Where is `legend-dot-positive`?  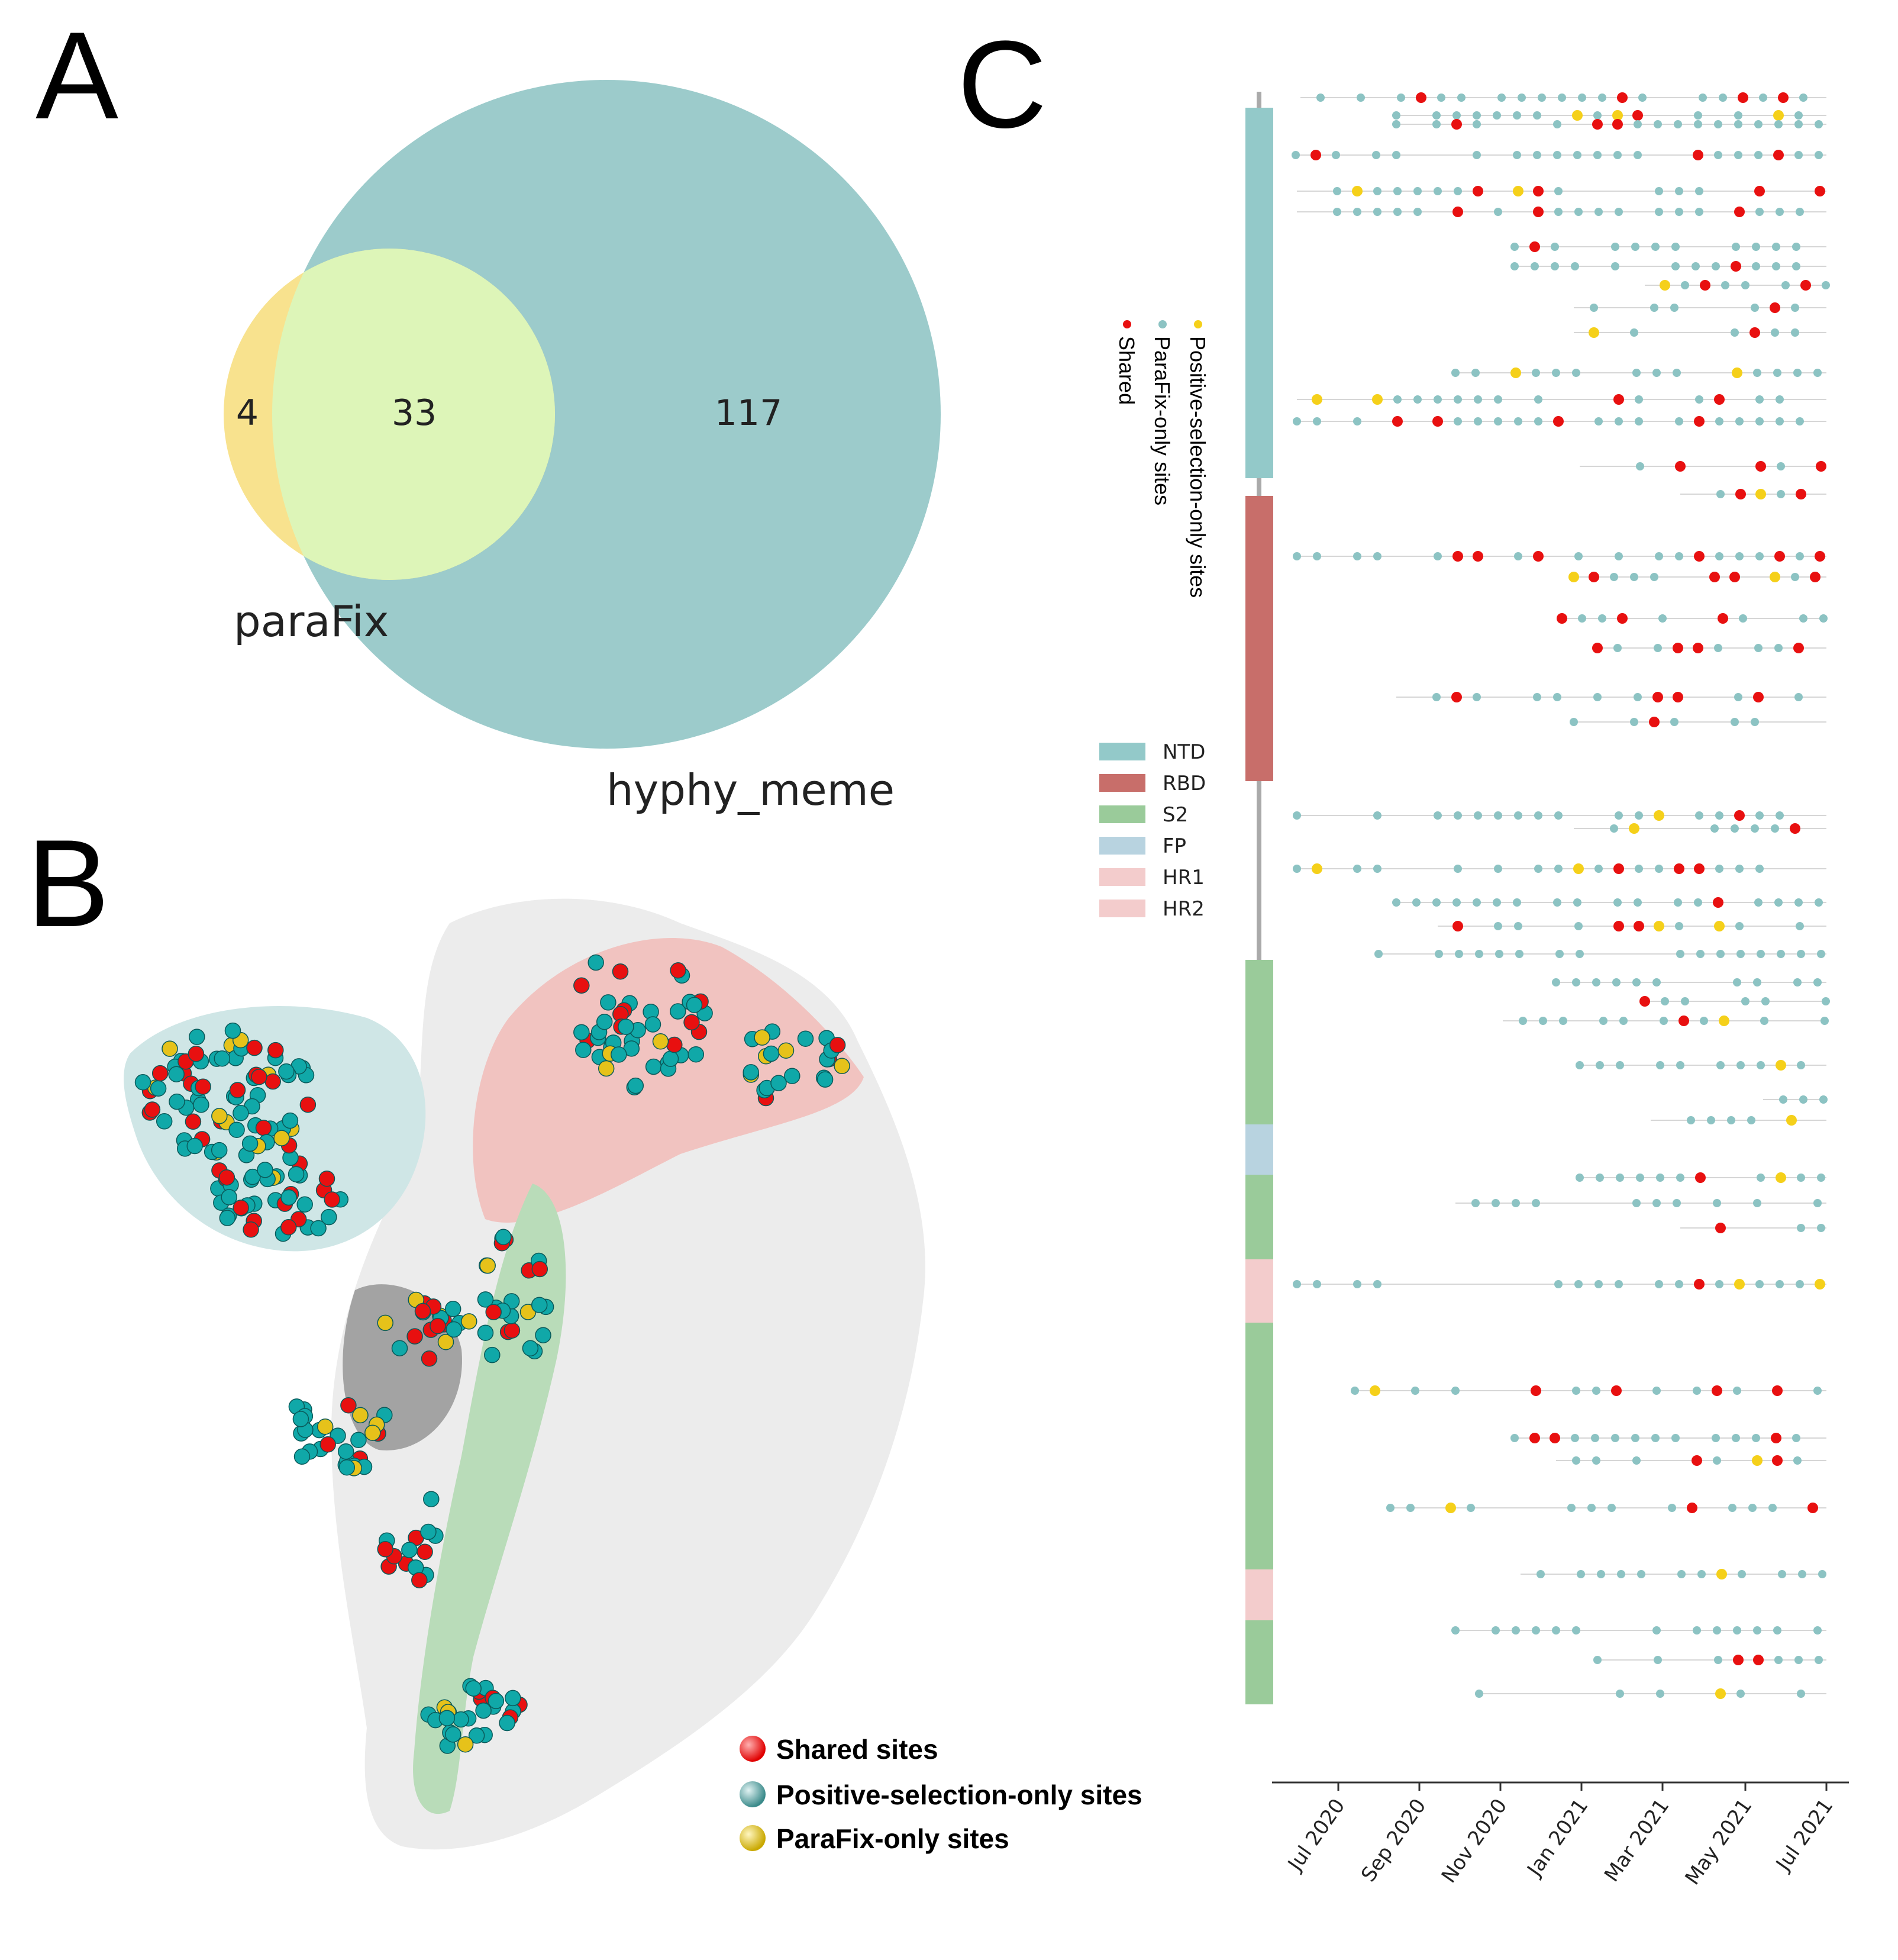 legend-dot-positive is located at coordinates (1162, 324).